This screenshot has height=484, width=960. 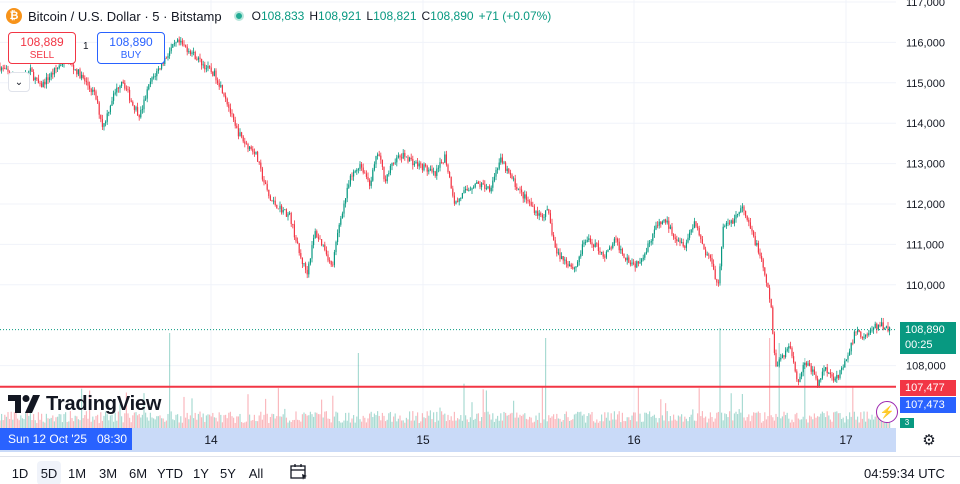 What do you see at coordinates (19, 82) in the screenshot?
I see `chevron-down-icon: ⌄` at bounding box center [19, 82].